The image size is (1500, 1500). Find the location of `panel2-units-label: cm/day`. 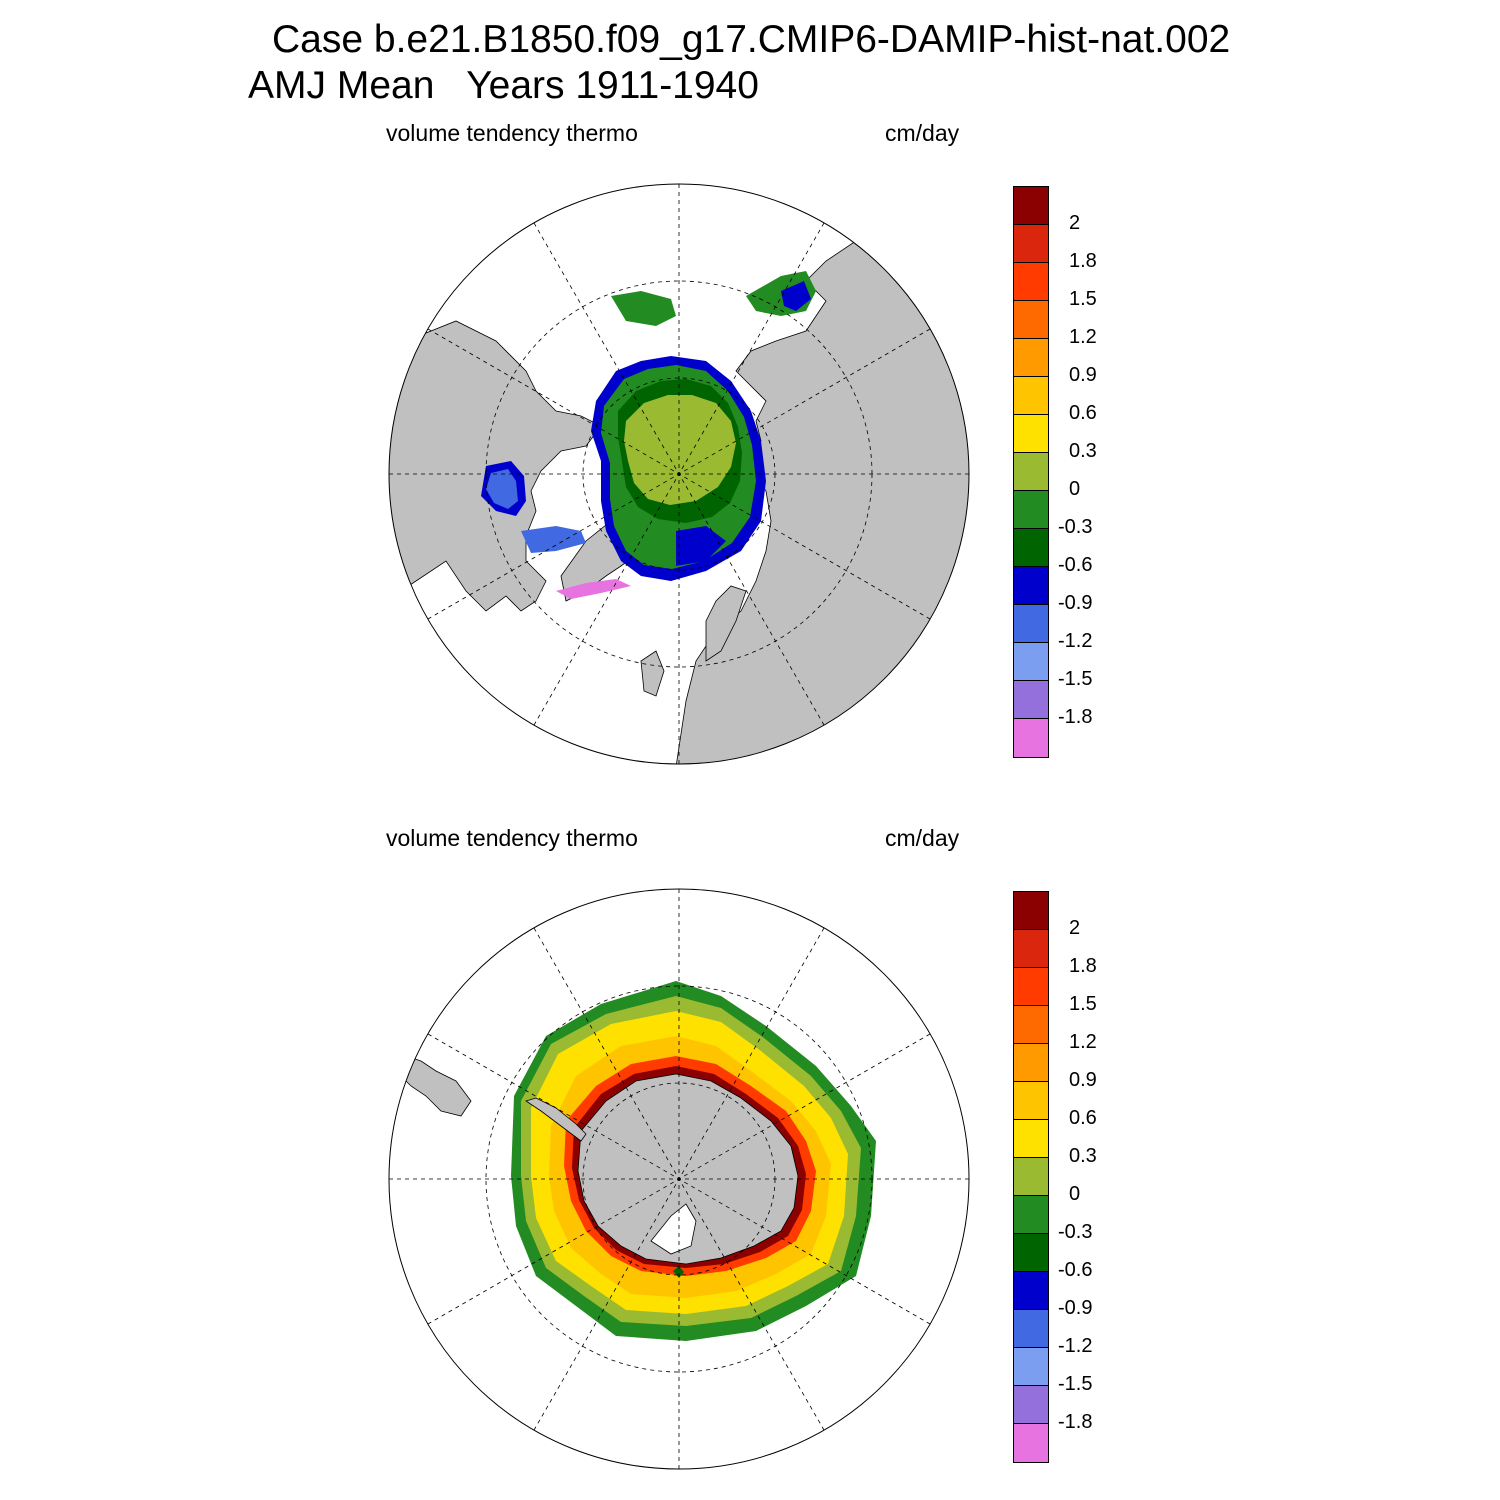

panel2-units-label: cm/day is located at coordinates (922, 838).